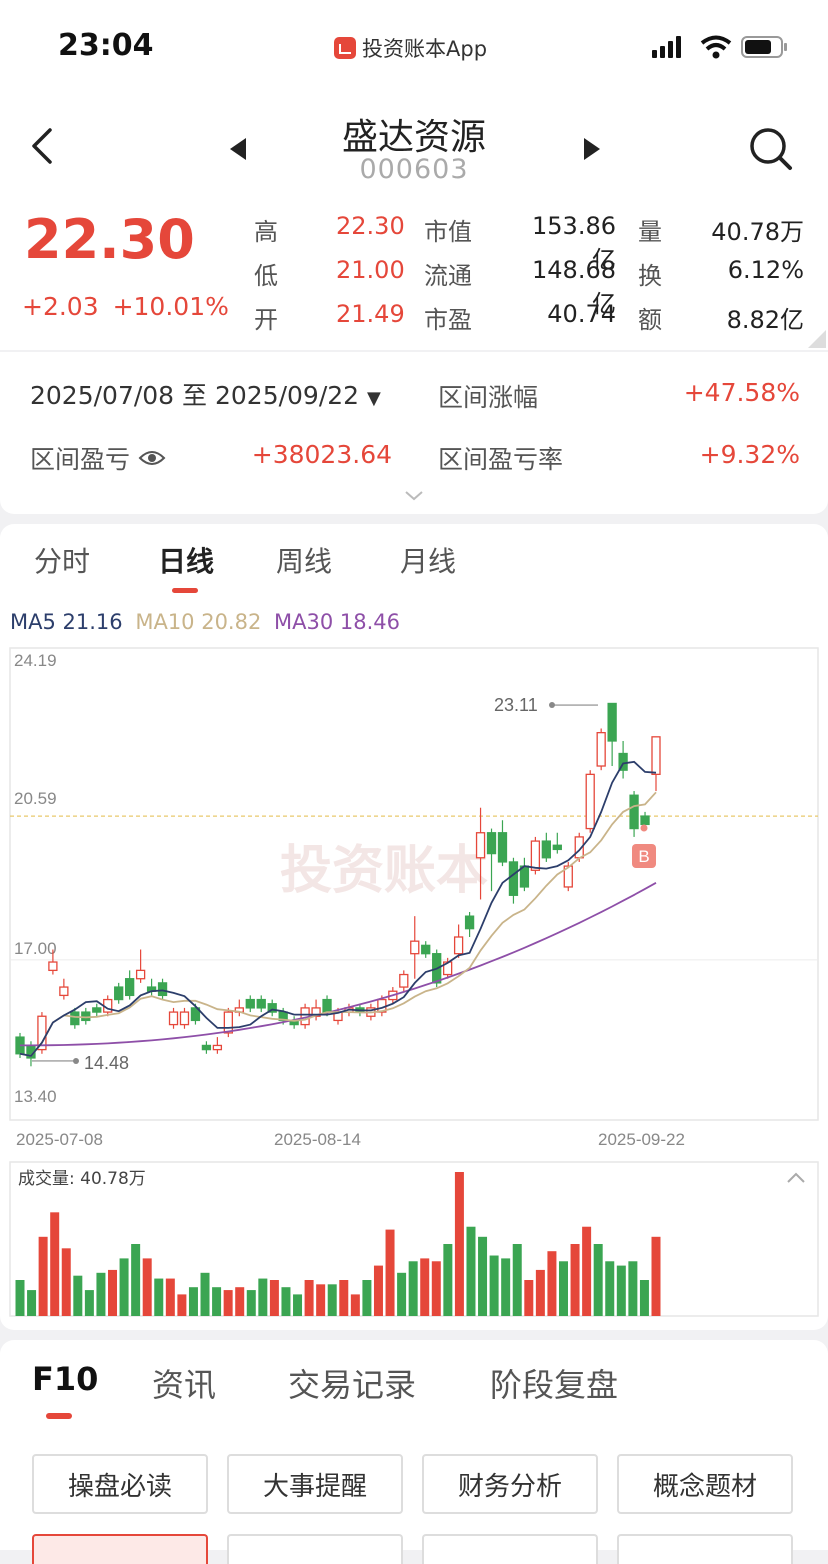 Image resolution: width=828 pixels, height=1564 pixels. What do you see at coordinates (764, 47) in the screenshot?
I see `battery-icon` at bounding box center [764, 47].